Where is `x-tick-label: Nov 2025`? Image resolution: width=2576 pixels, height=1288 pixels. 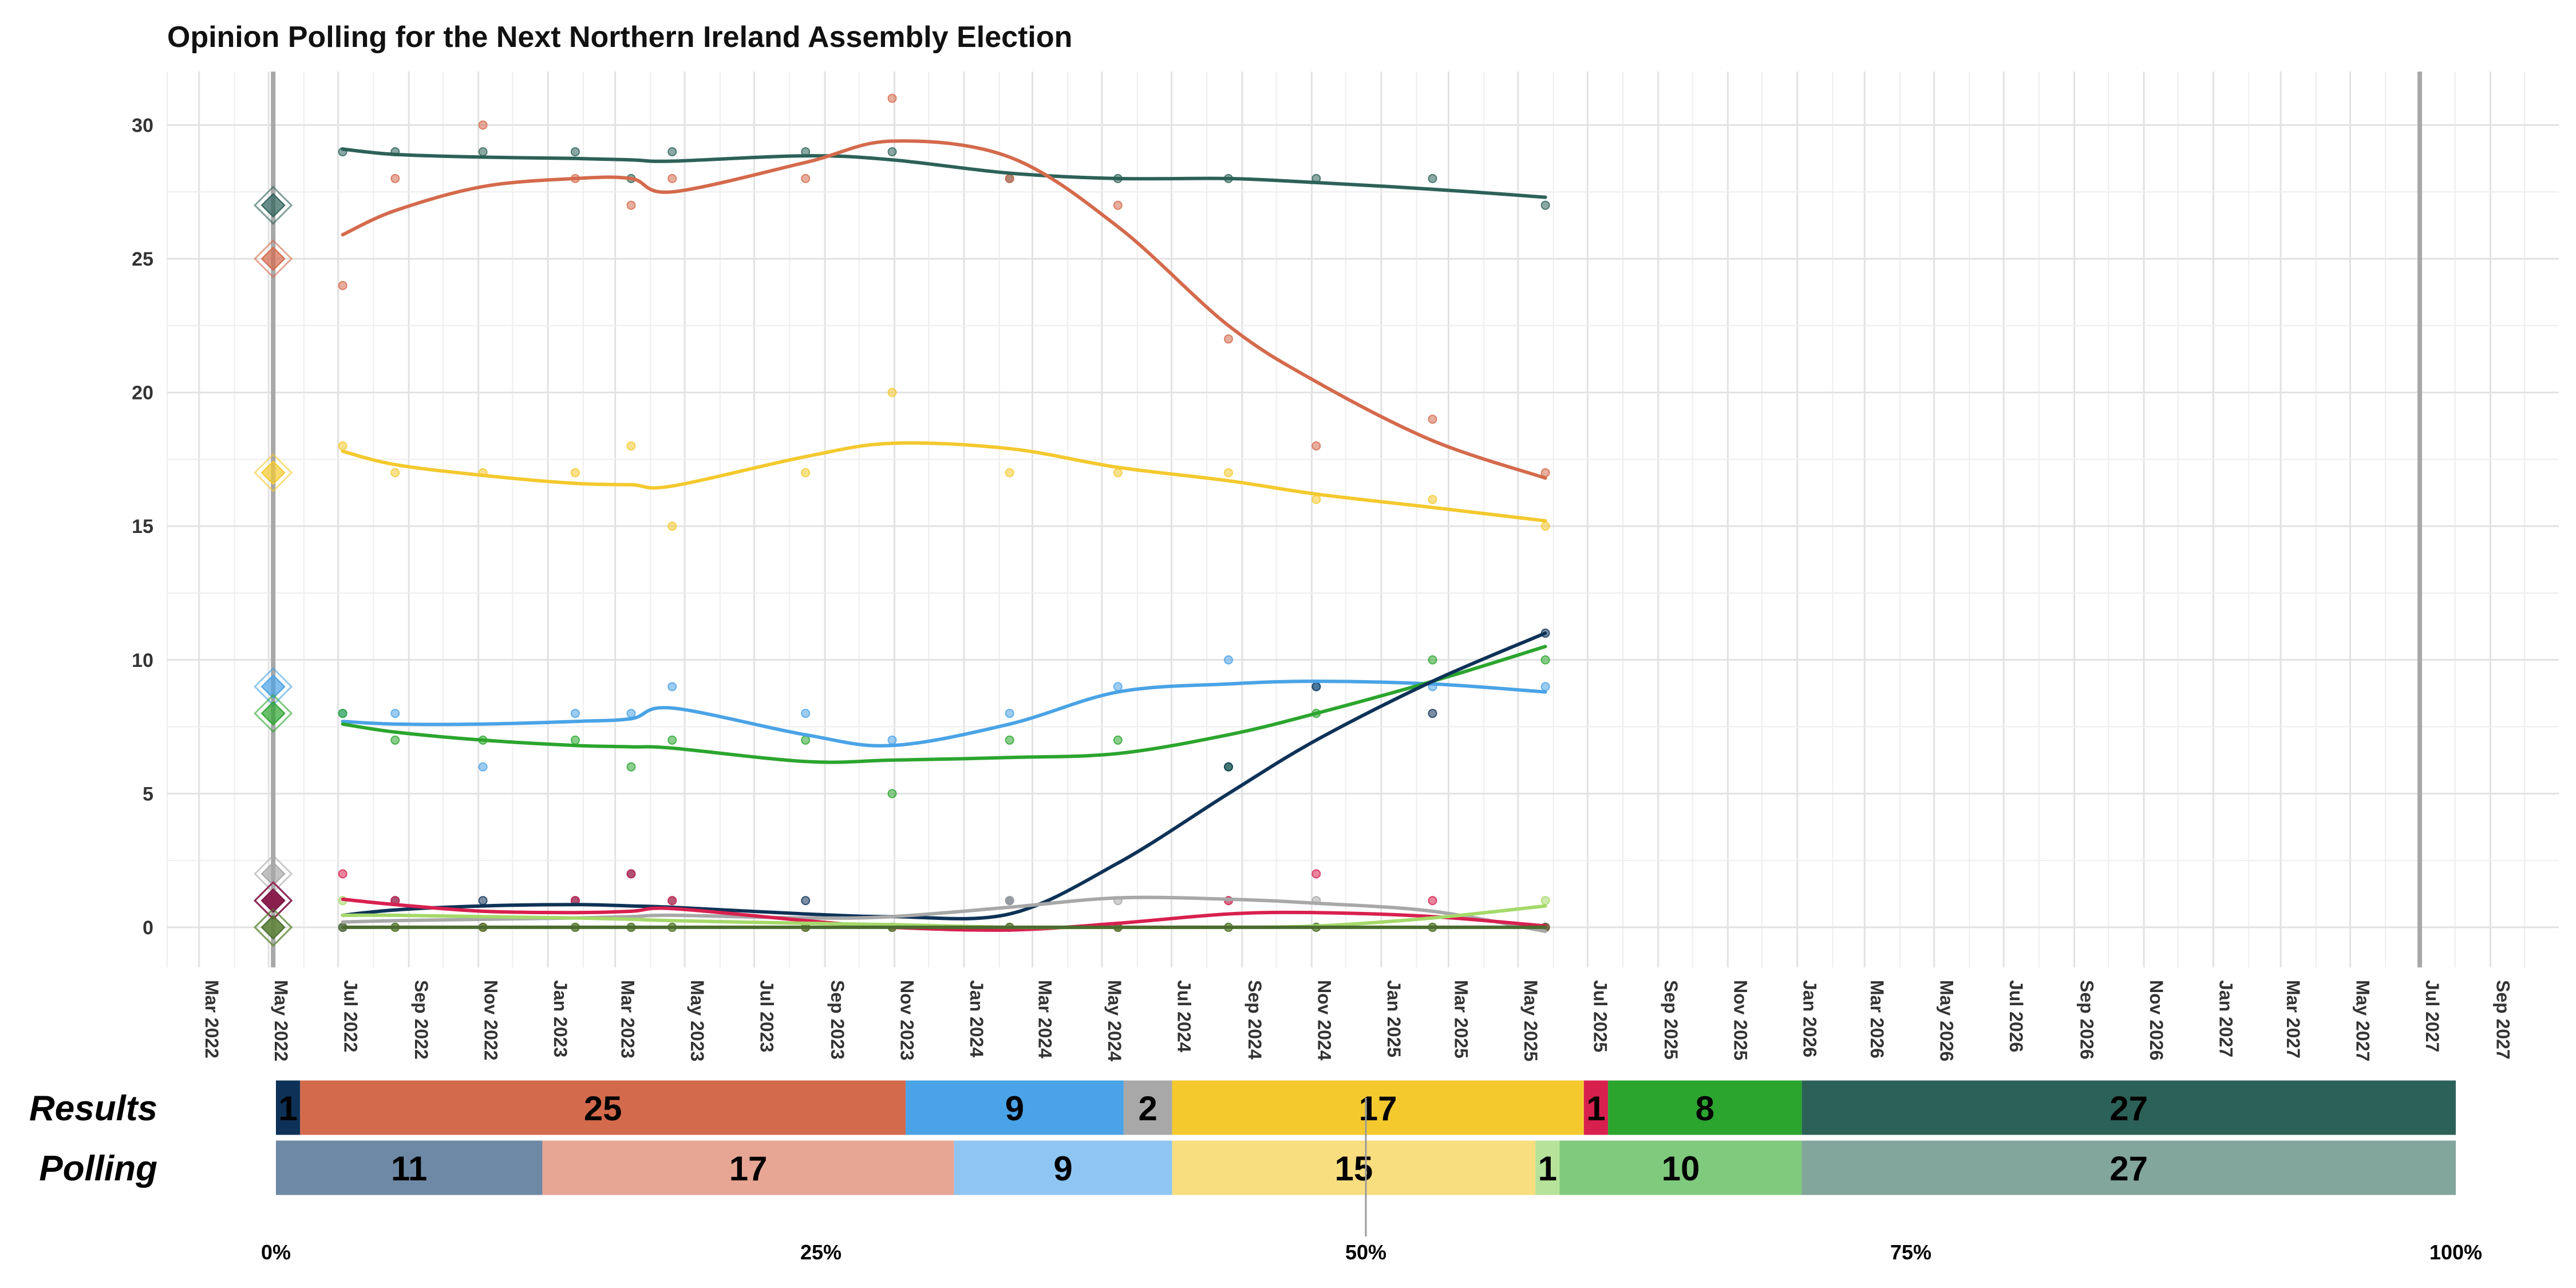
x-tick-label: Nov 2025 is located at coordinates (1740, 1020).